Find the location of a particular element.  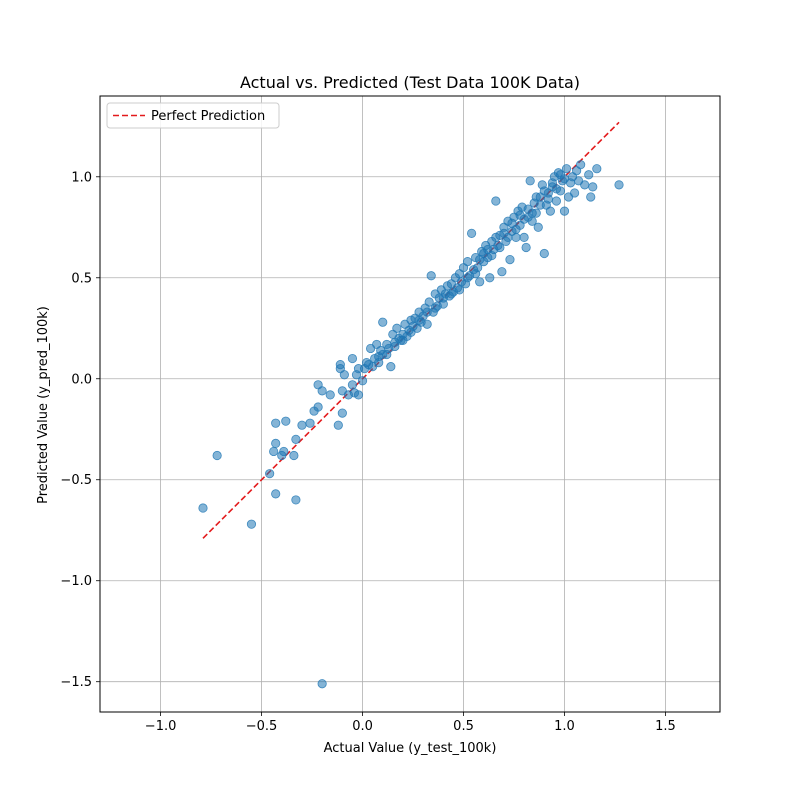

x-tick-label: −0.5 is located at coordinates (262, 726).